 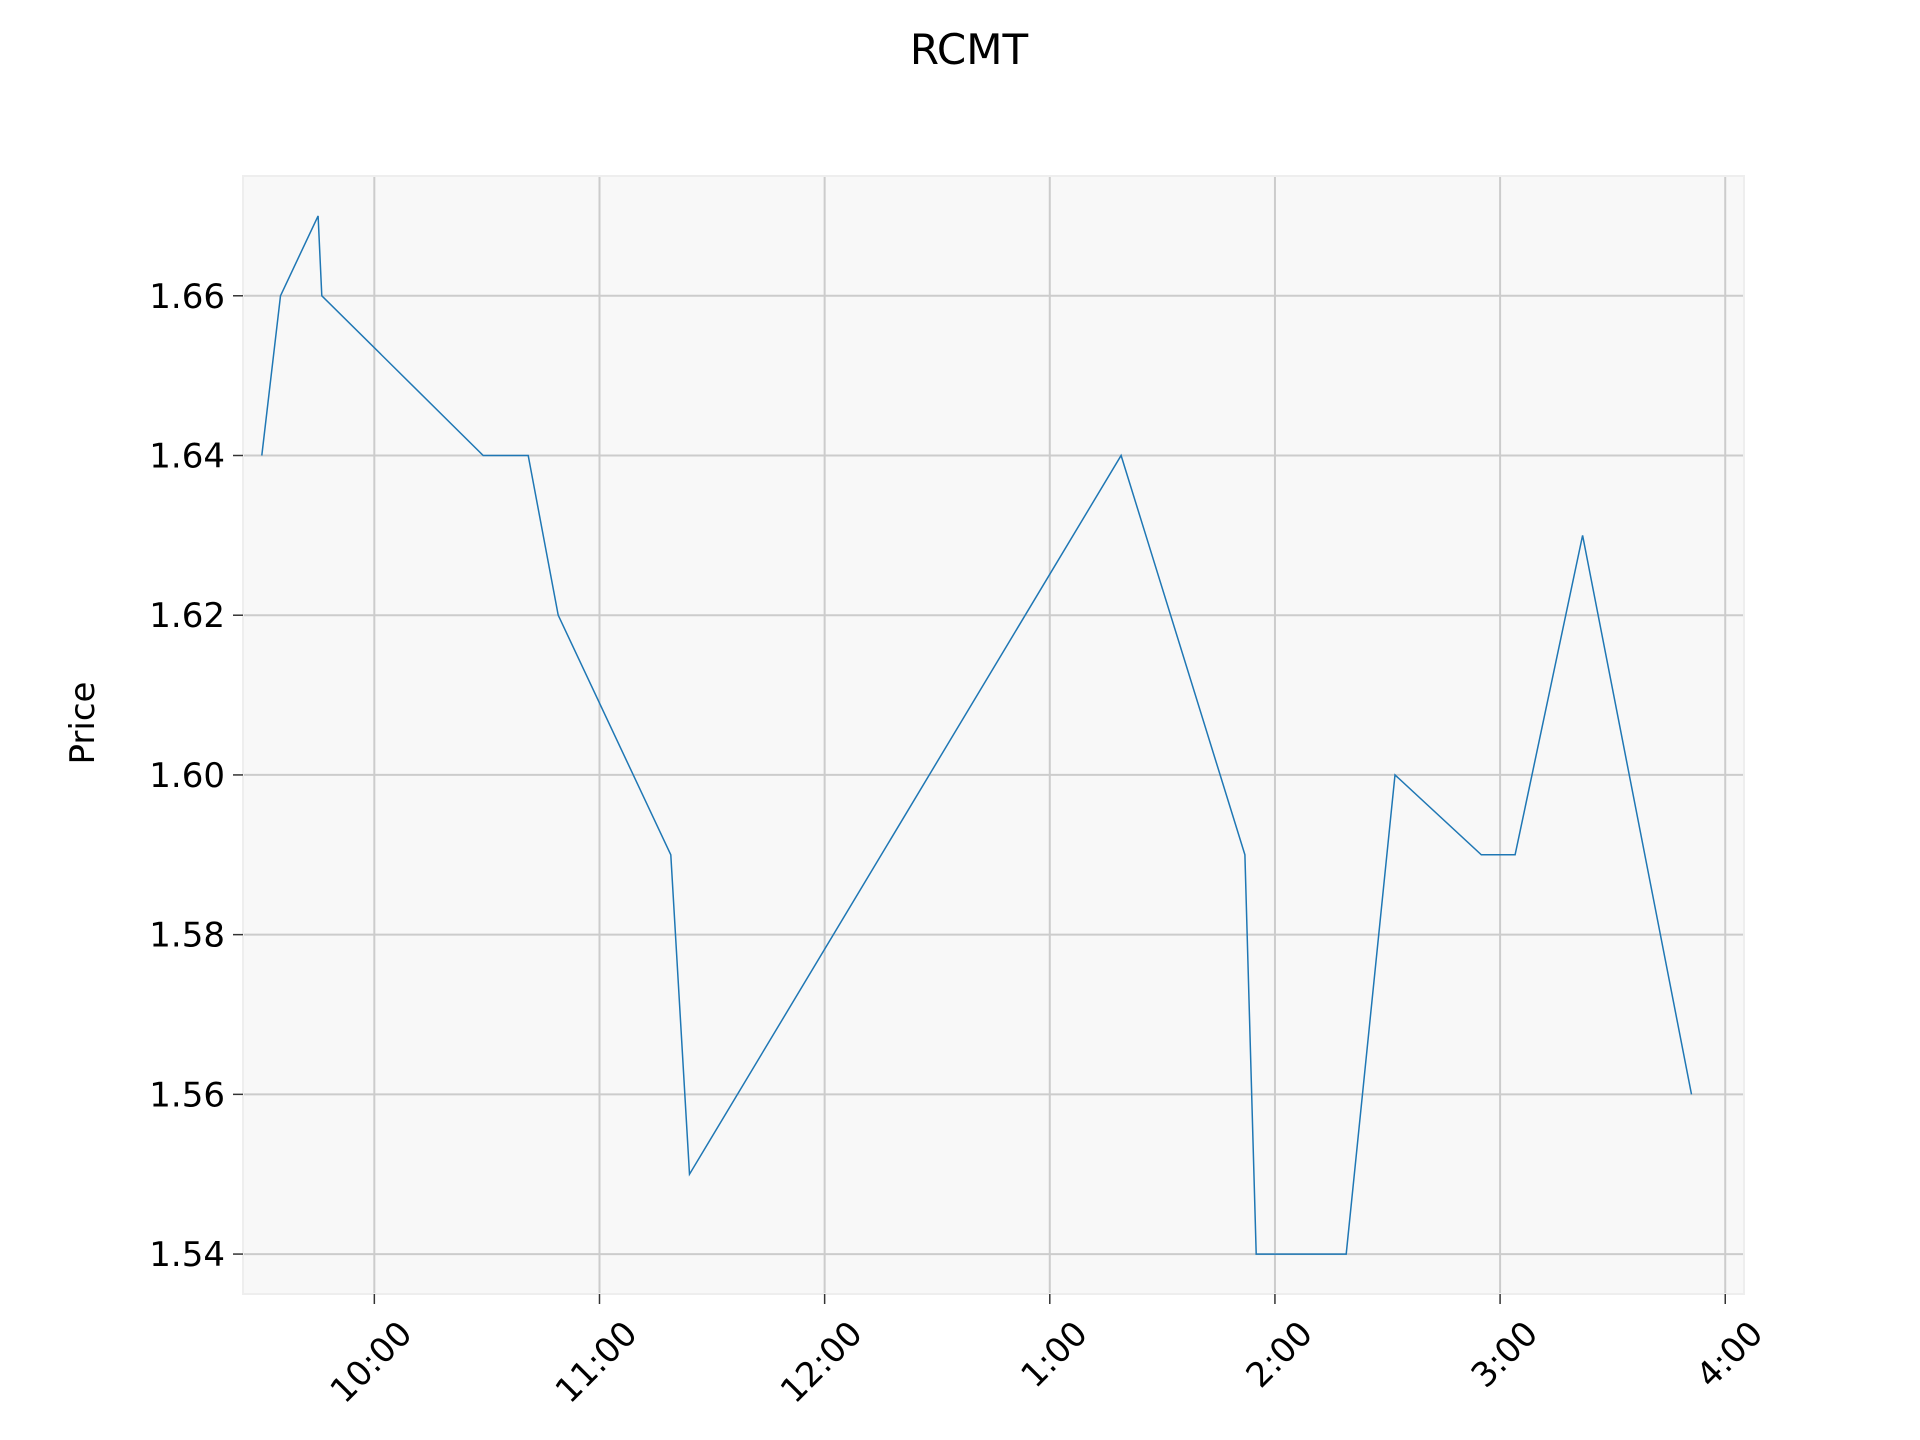 What do you see at coordinates (83, 723) in the screenshot?
I see `y-axis-label: Price` at bounding box center [83, 723].